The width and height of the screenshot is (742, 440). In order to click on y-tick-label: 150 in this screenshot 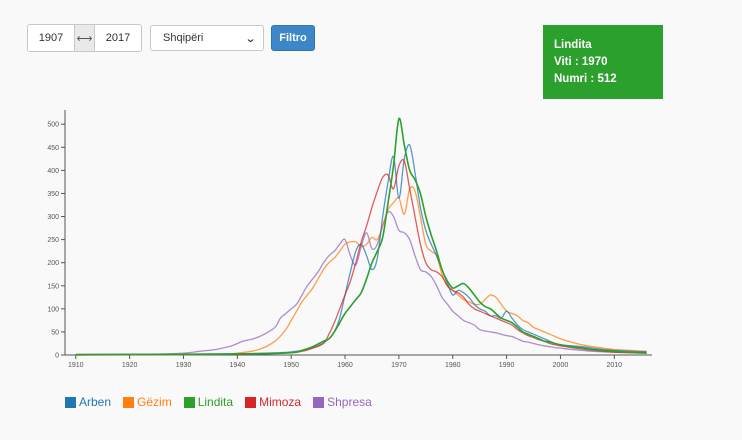, I will do `click(53, 286)`.